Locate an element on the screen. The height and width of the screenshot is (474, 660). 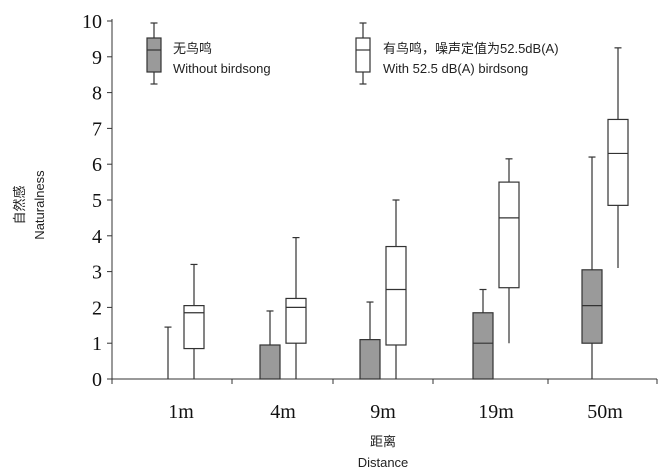
box-with-9m is located at coordinates (396, 289).